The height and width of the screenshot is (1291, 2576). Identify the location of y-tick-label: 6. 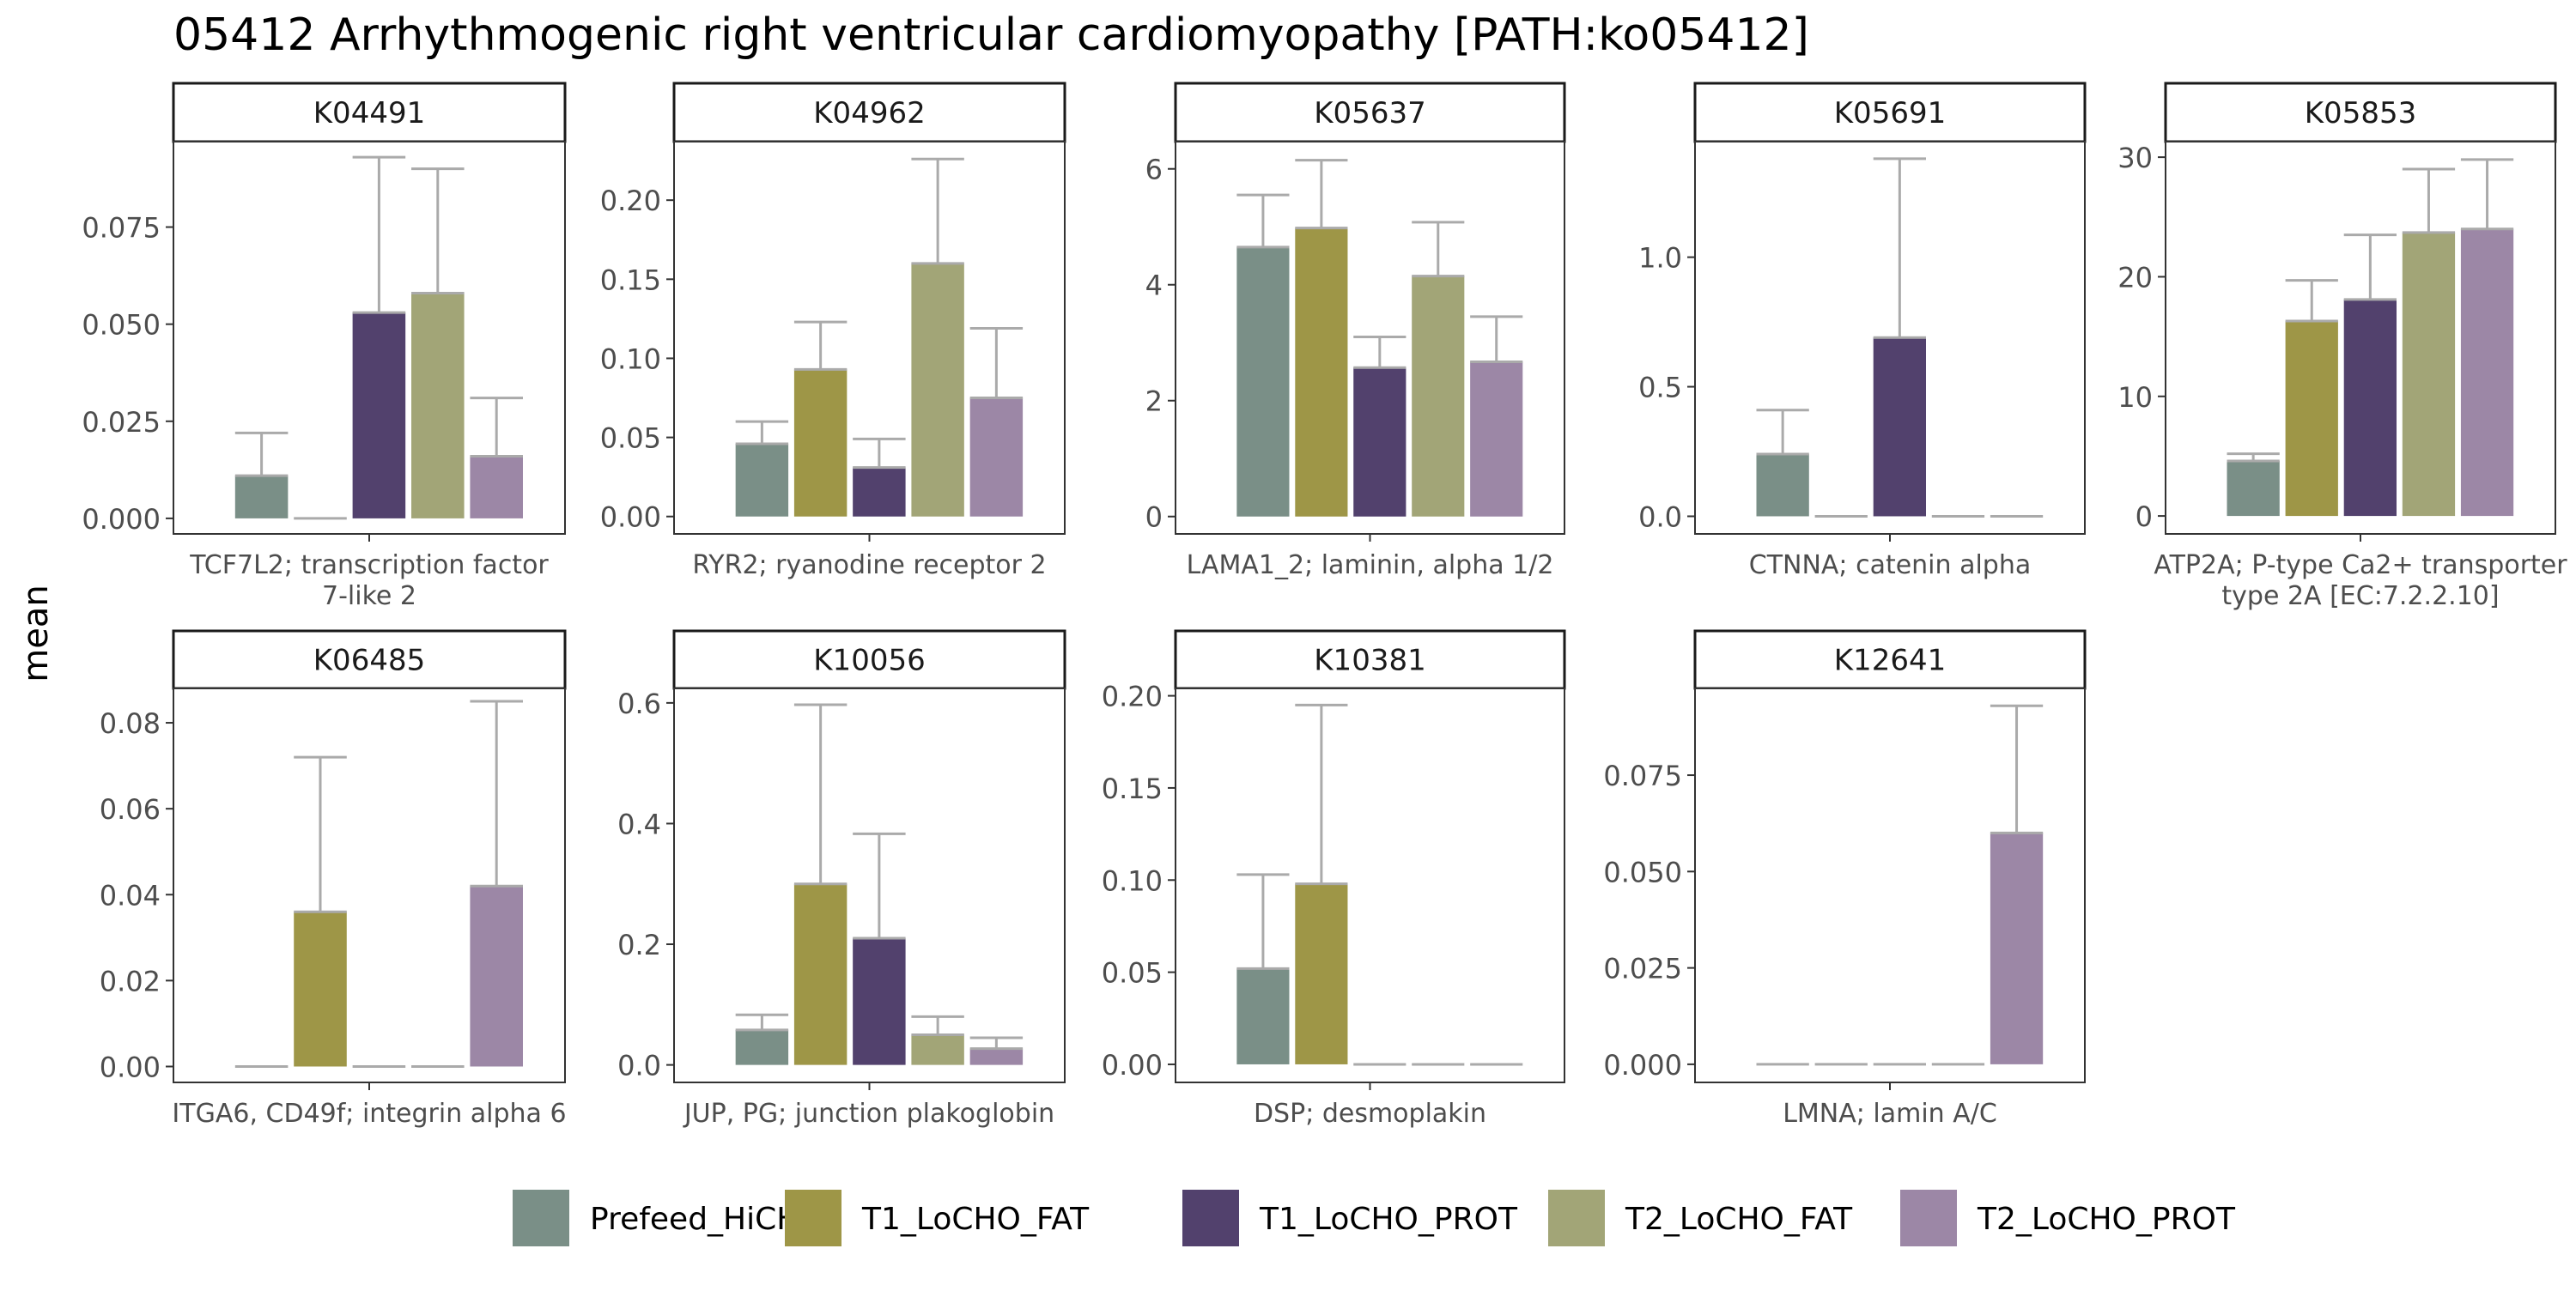
(1154, 170).